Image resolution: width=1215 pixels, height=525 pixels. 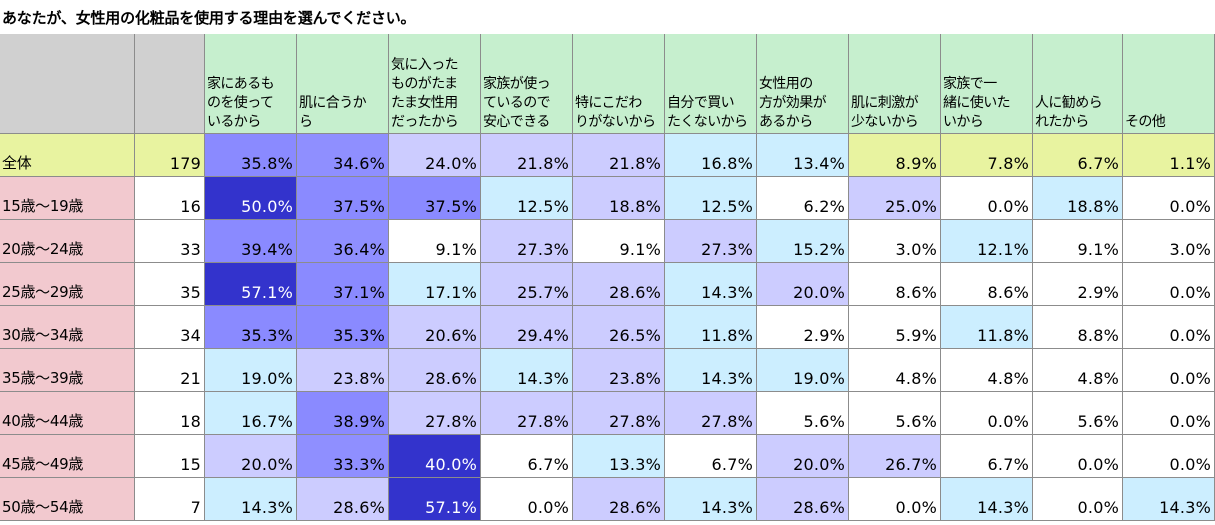 I want to click on column-header-text: 家にあるも のを使って いるから, so click(x=241, y=103).